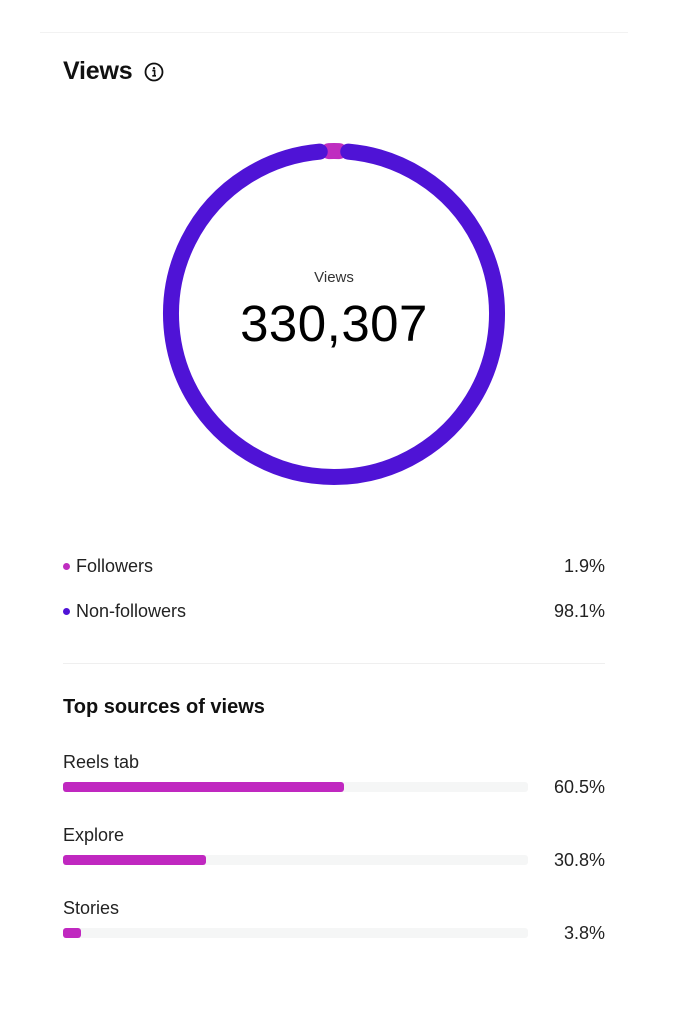  Describe the element at coordinates (164, 707) in the screenshot. I see `section-title: Top sources of views` at that location.